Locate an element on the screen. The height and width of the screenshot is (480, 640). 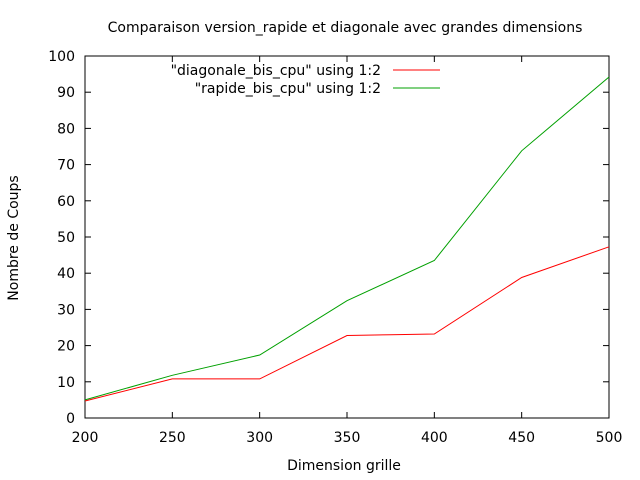
y-tick-label: 60 is located at coordinates (66, 202).